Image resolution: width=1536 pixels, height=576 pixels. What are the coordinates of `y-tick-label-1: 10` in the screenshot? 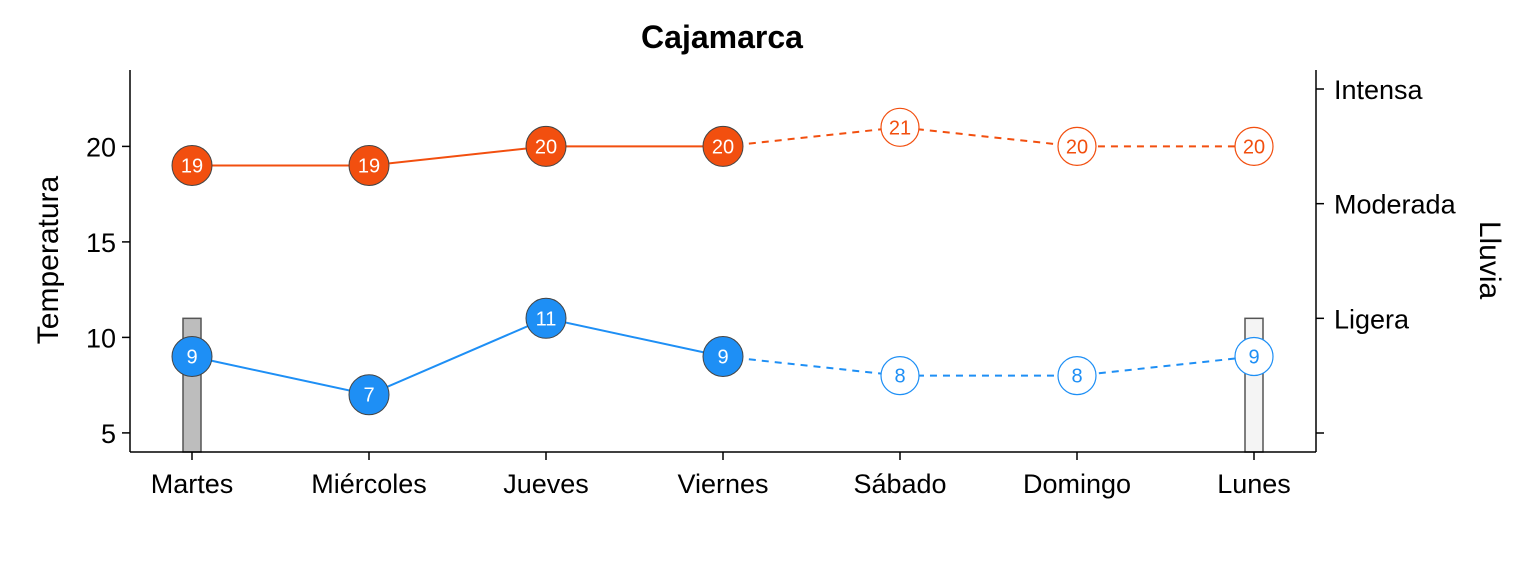 It's located at (101, 338).